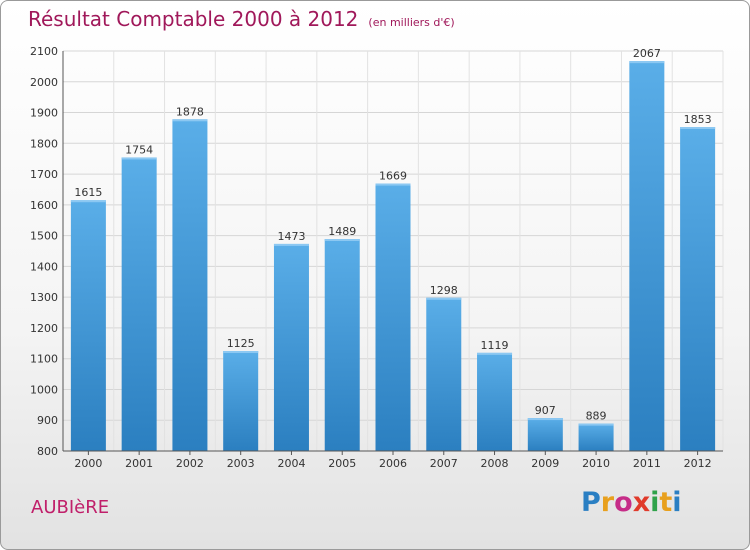 The height and width of the screenshot is (550, 750). What do you see at coordinates (190, 463) in the screenshot?
I see `x-tick-label: 2002` at bounding box center [190, 463].